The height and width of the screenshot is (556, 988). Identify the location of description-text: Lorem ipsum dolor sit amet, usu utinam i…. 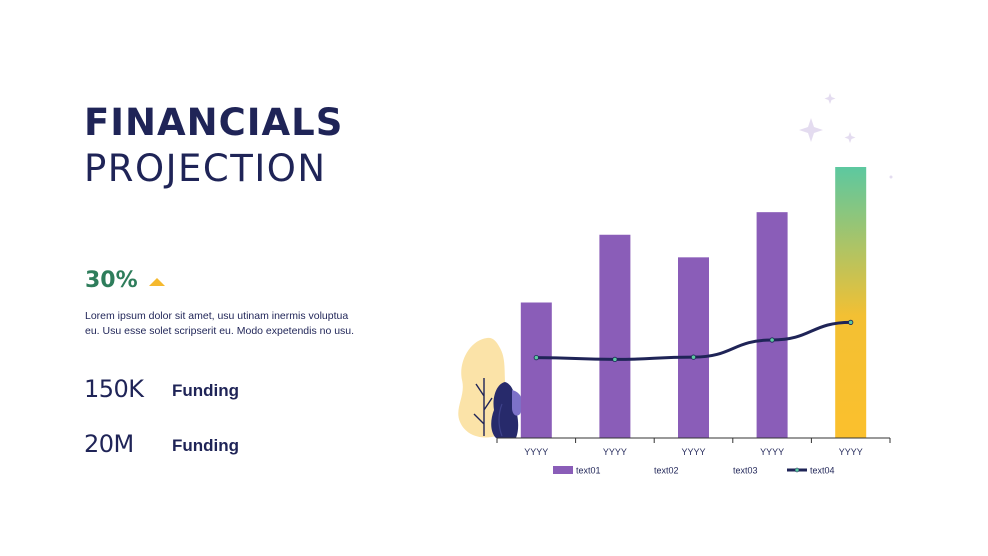
(220, 323).